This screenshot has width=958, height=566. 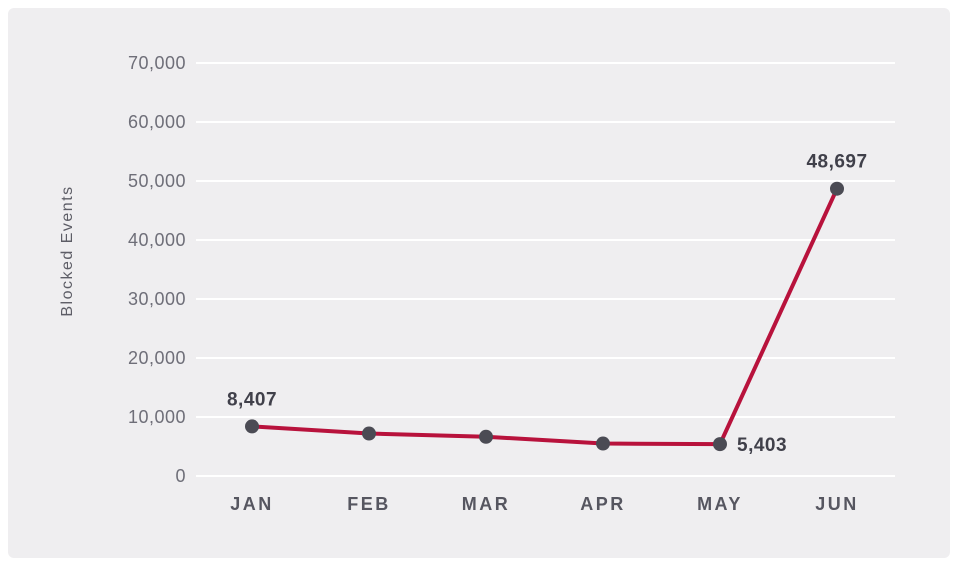 I want to click on y-tick-label: 20,000, so click(x=157, y=358).